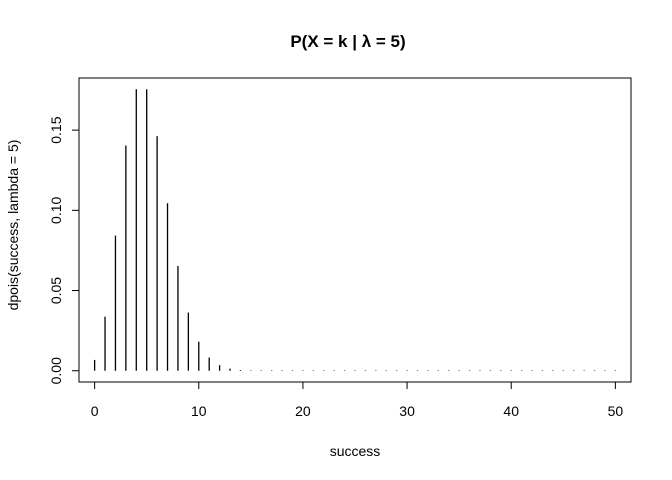  Describe the element at coordinates (511, 411) in the screenshot. I see `x-tick-label-40: 40` at that location.